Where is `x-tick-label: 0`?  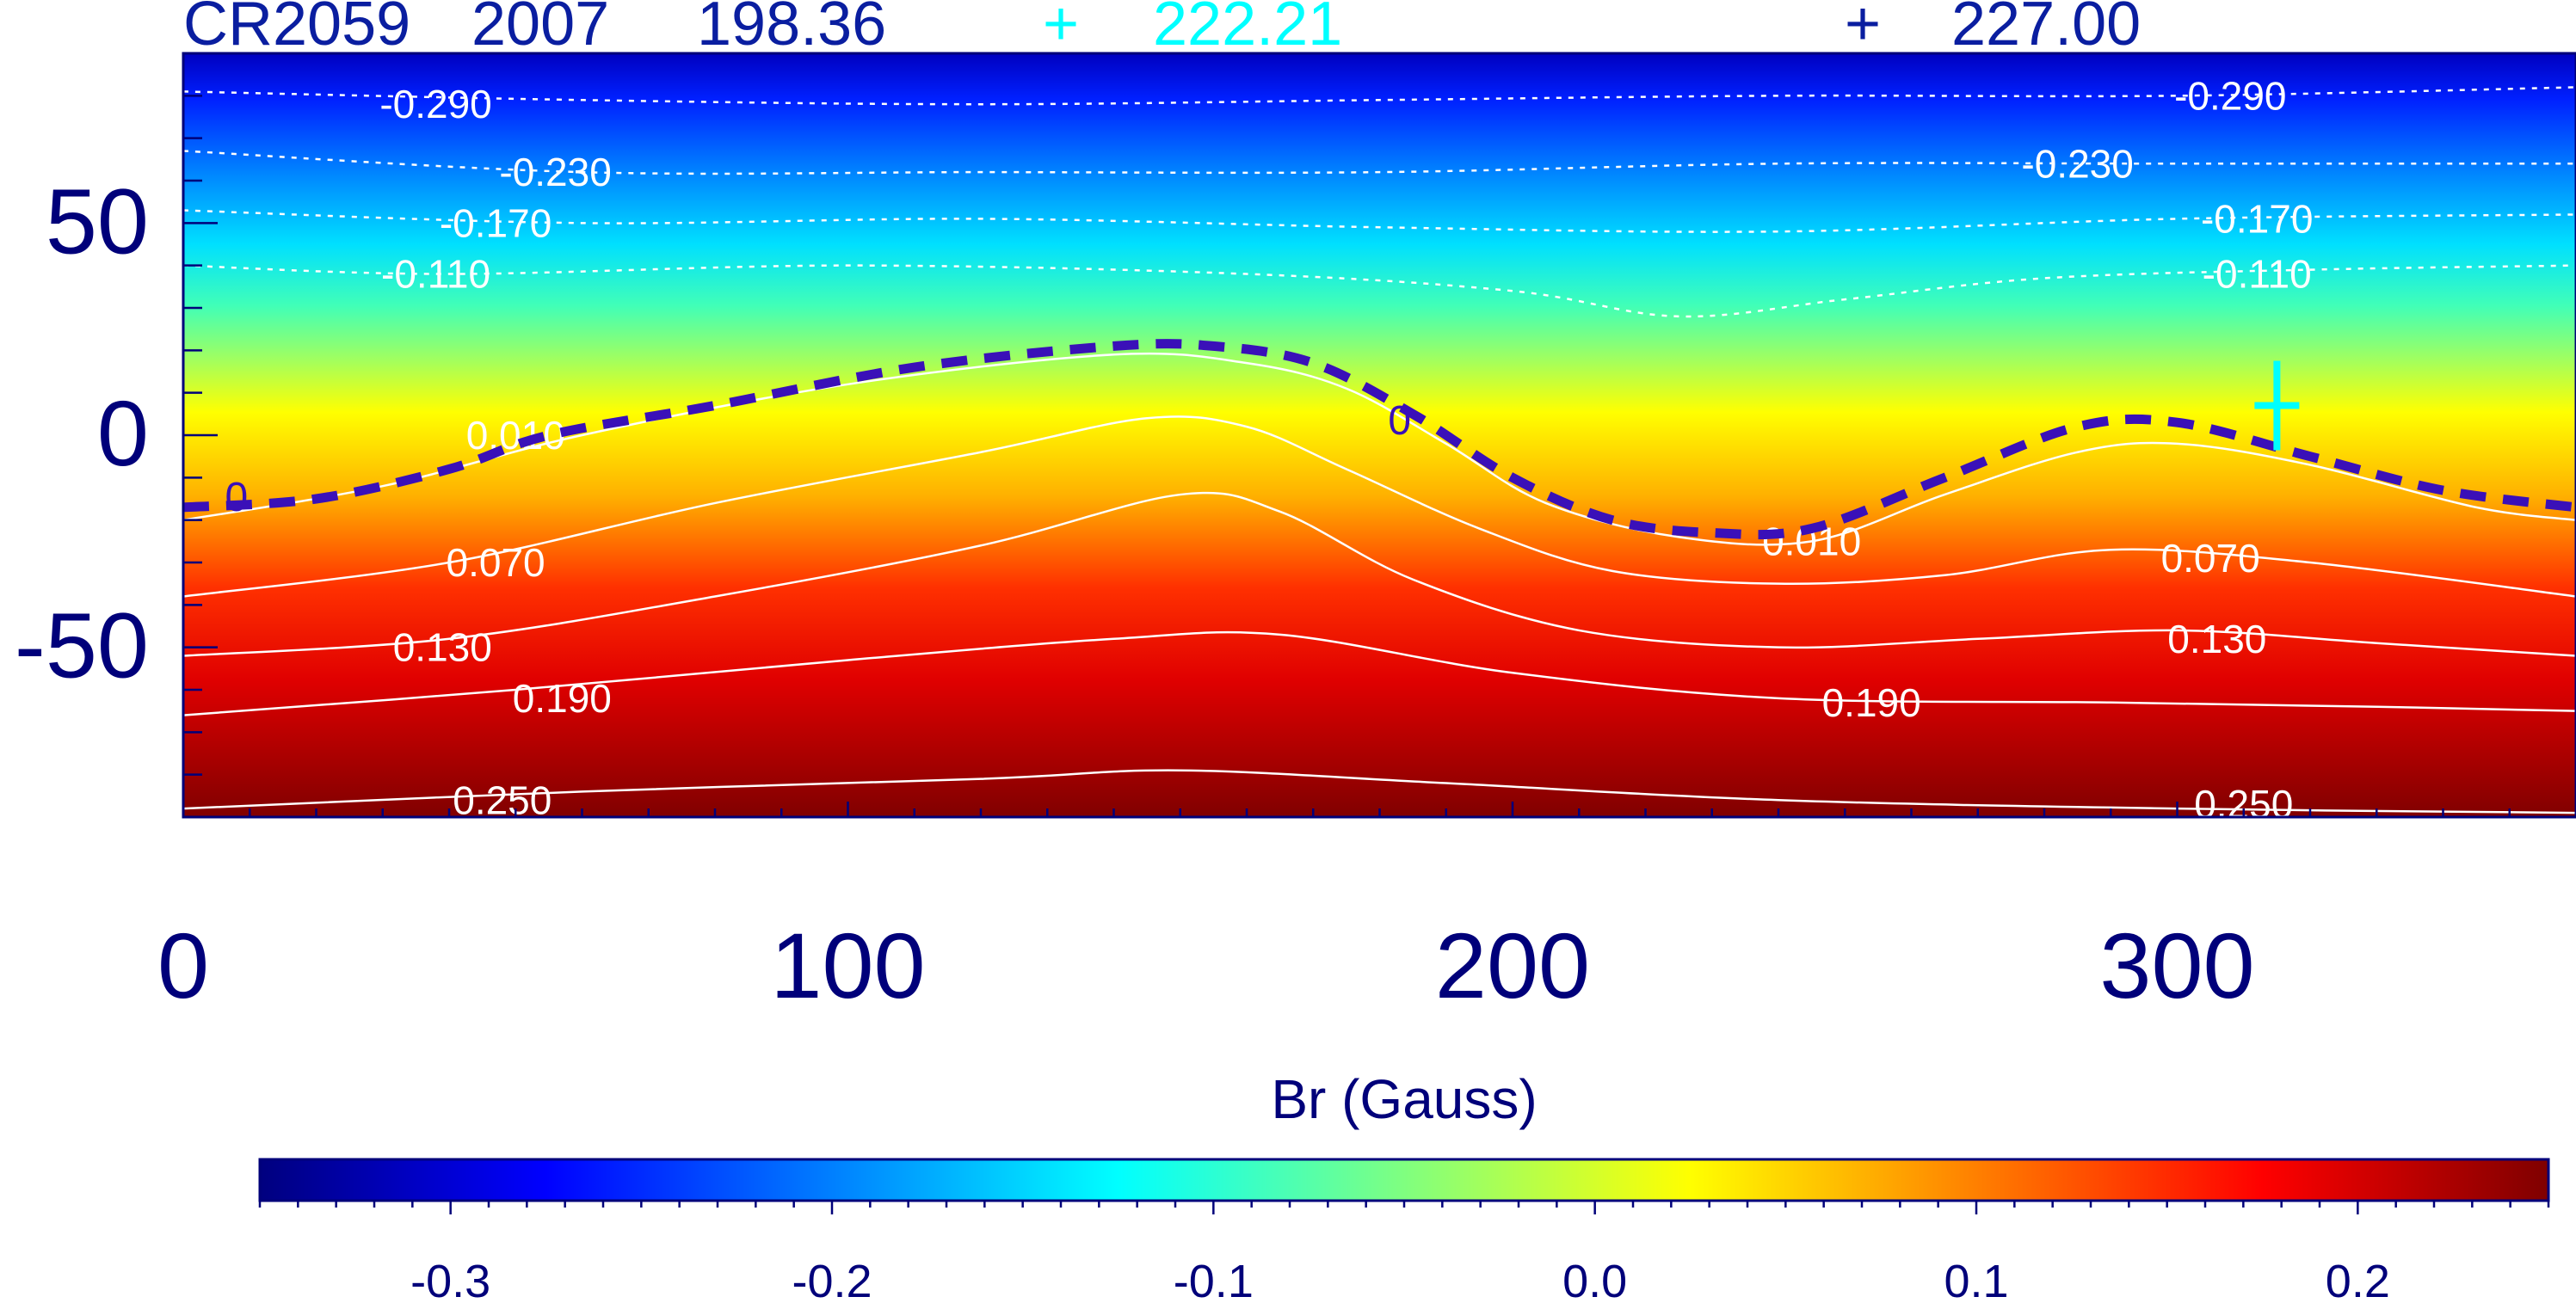
x-tick-label: 0 is located at coordinates (183, 965).